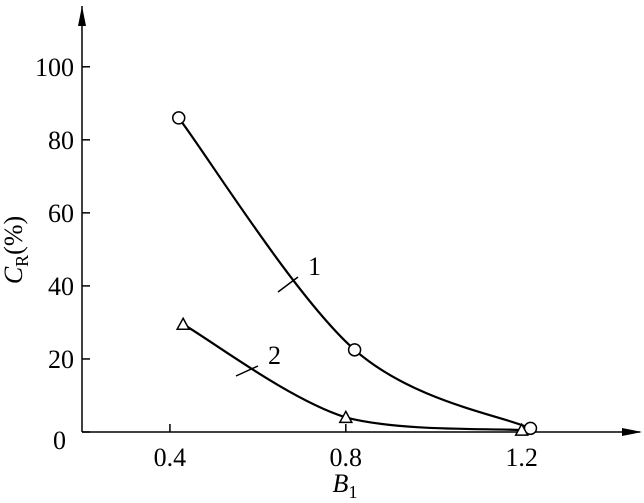  Describe the element at coordinates (346, 457) in the screenshot. I see `x-tick-label: 0.8` at that location.